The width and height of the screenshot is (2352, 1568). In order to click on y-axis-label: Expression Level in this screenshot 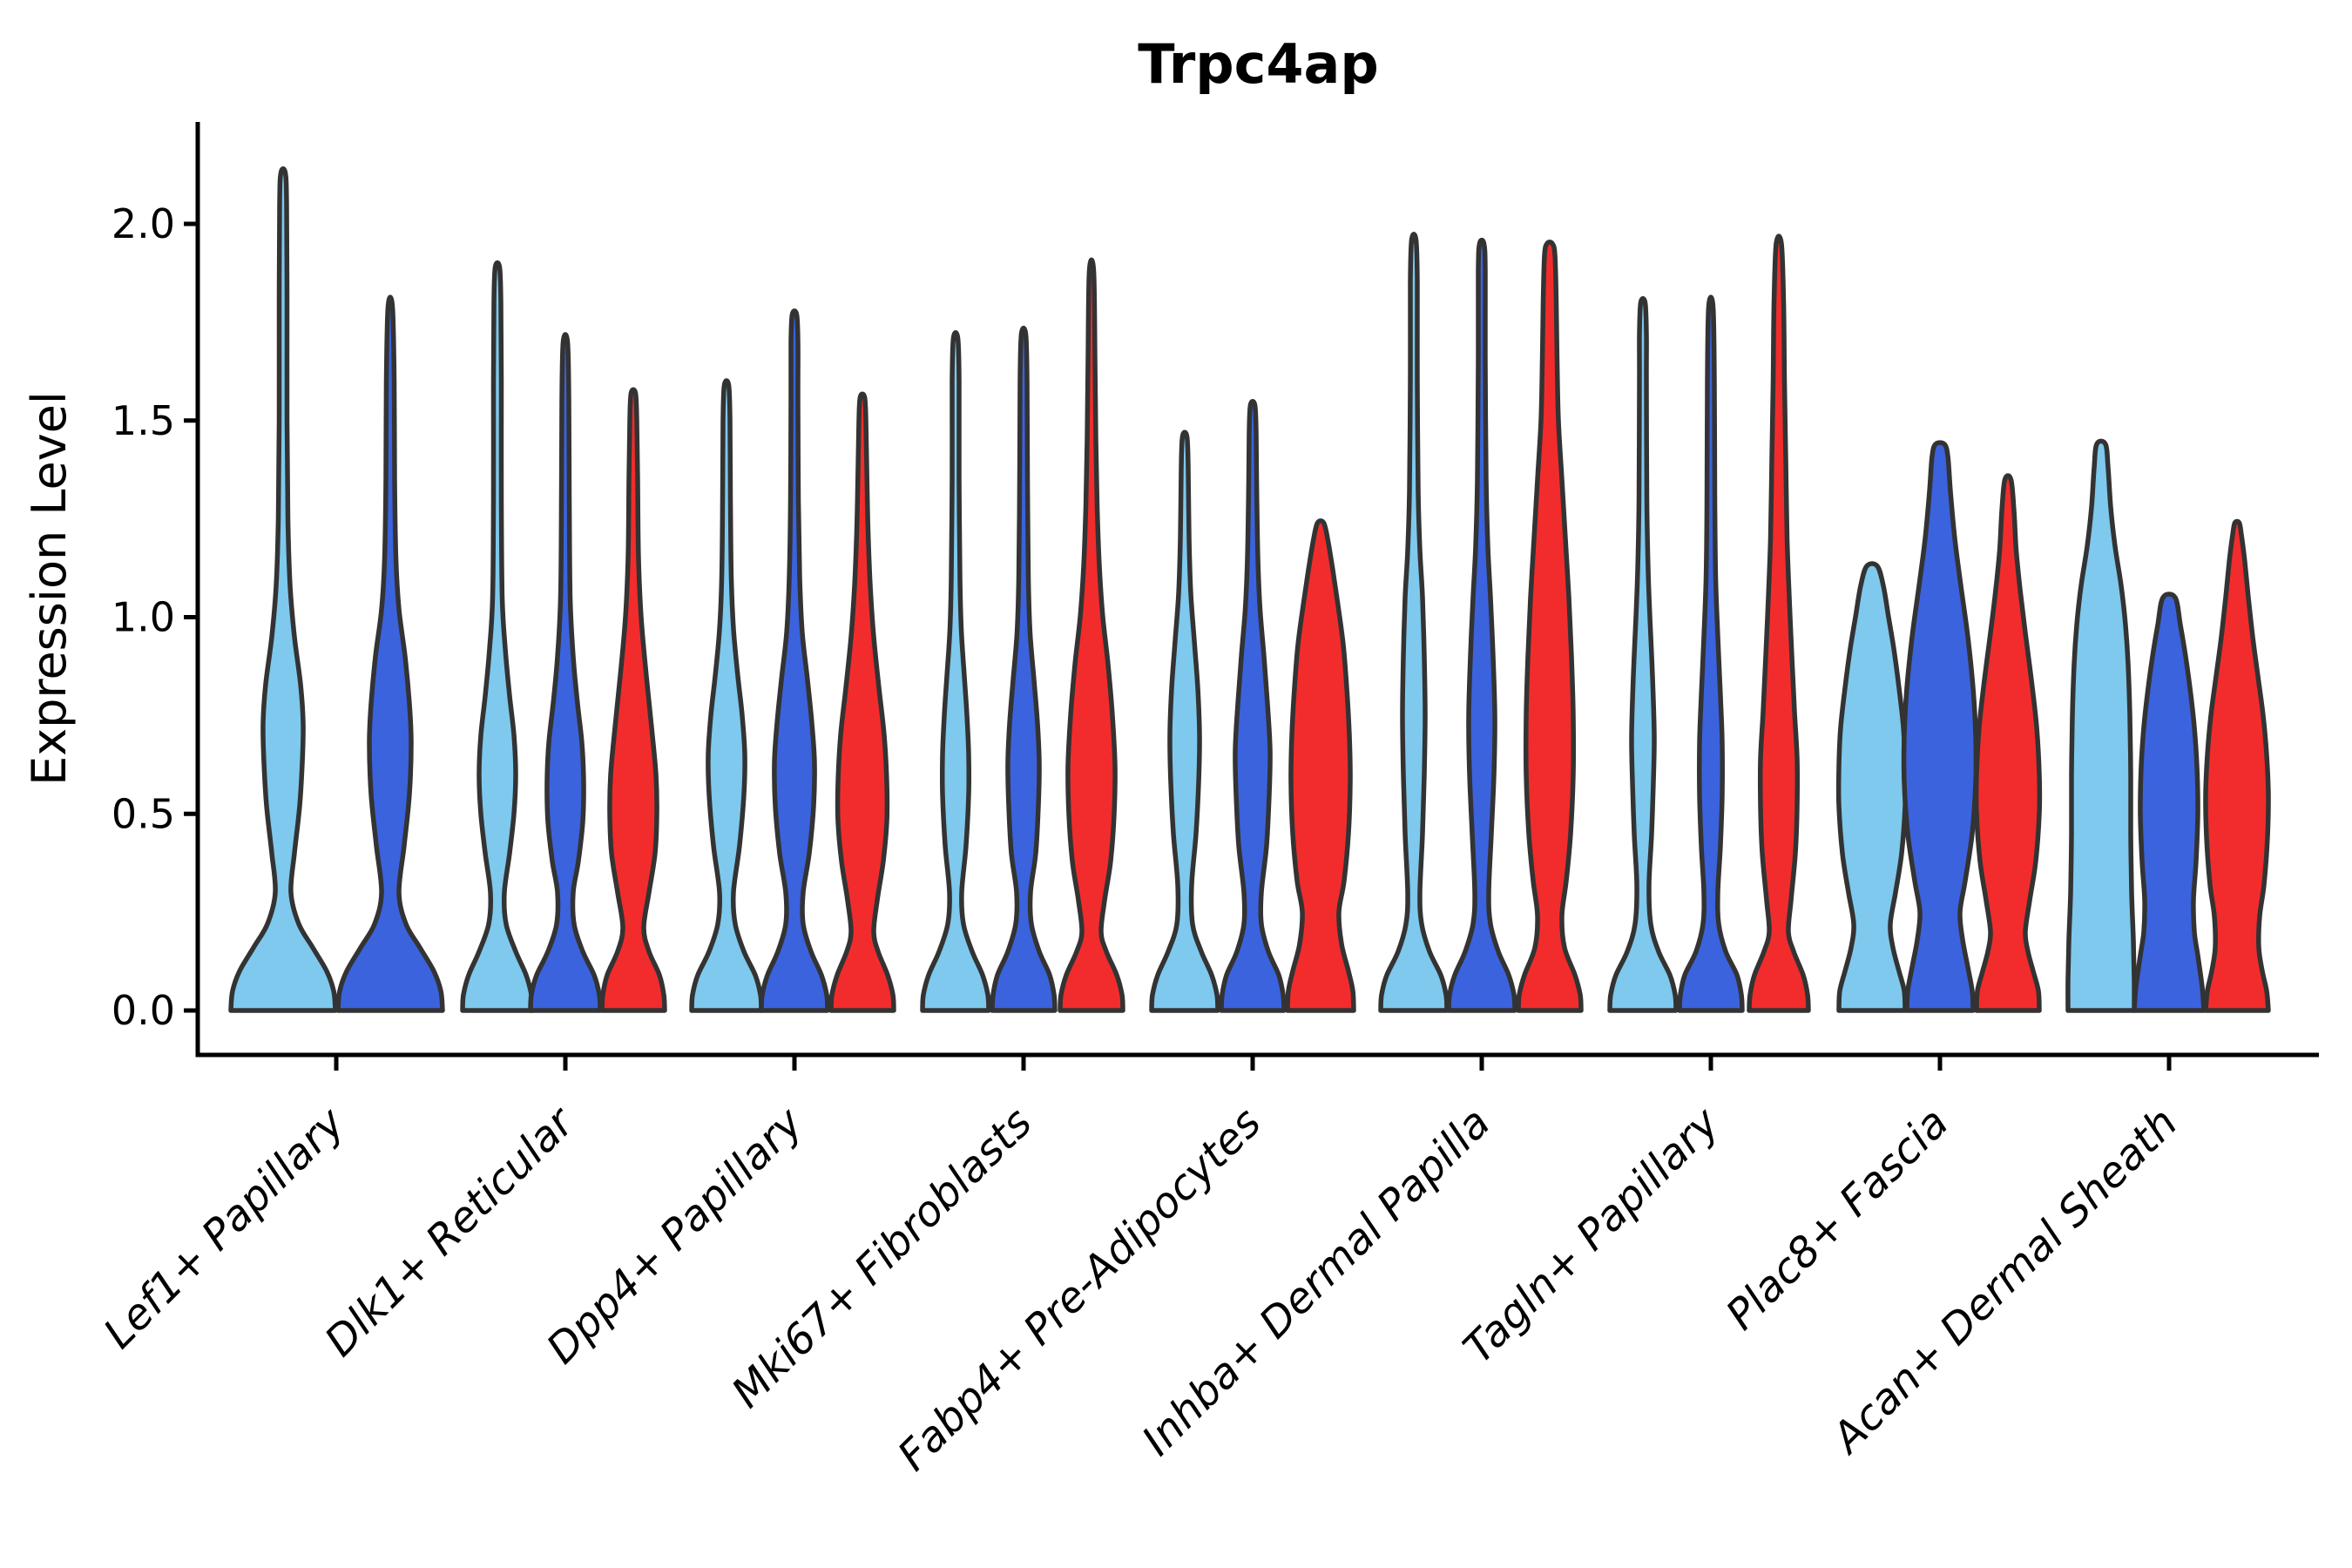, I will do `click(49, 588)`.